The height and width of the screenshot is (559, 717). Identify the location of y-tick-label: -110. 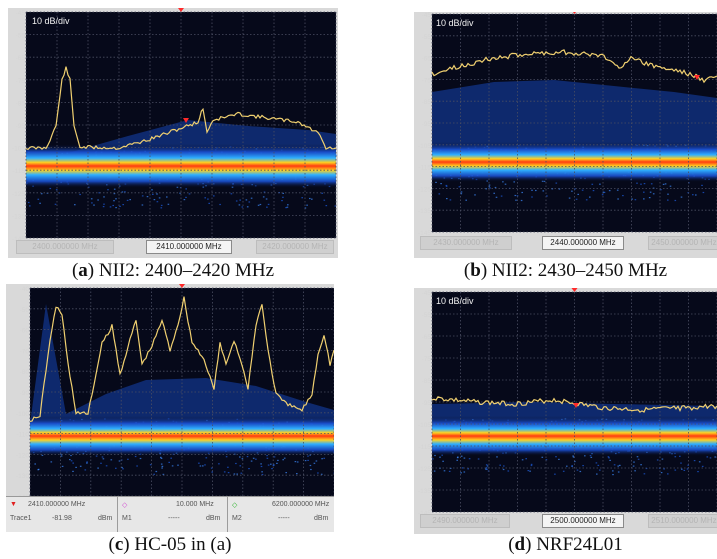
(22, 435).